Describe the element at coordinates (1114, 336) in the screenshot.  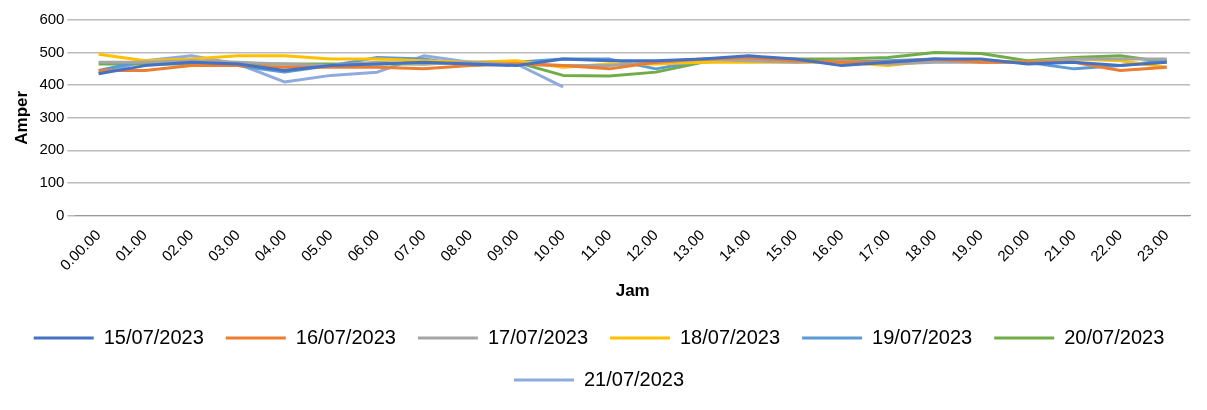
I see `legend-label: 20/07/2023` at that location.